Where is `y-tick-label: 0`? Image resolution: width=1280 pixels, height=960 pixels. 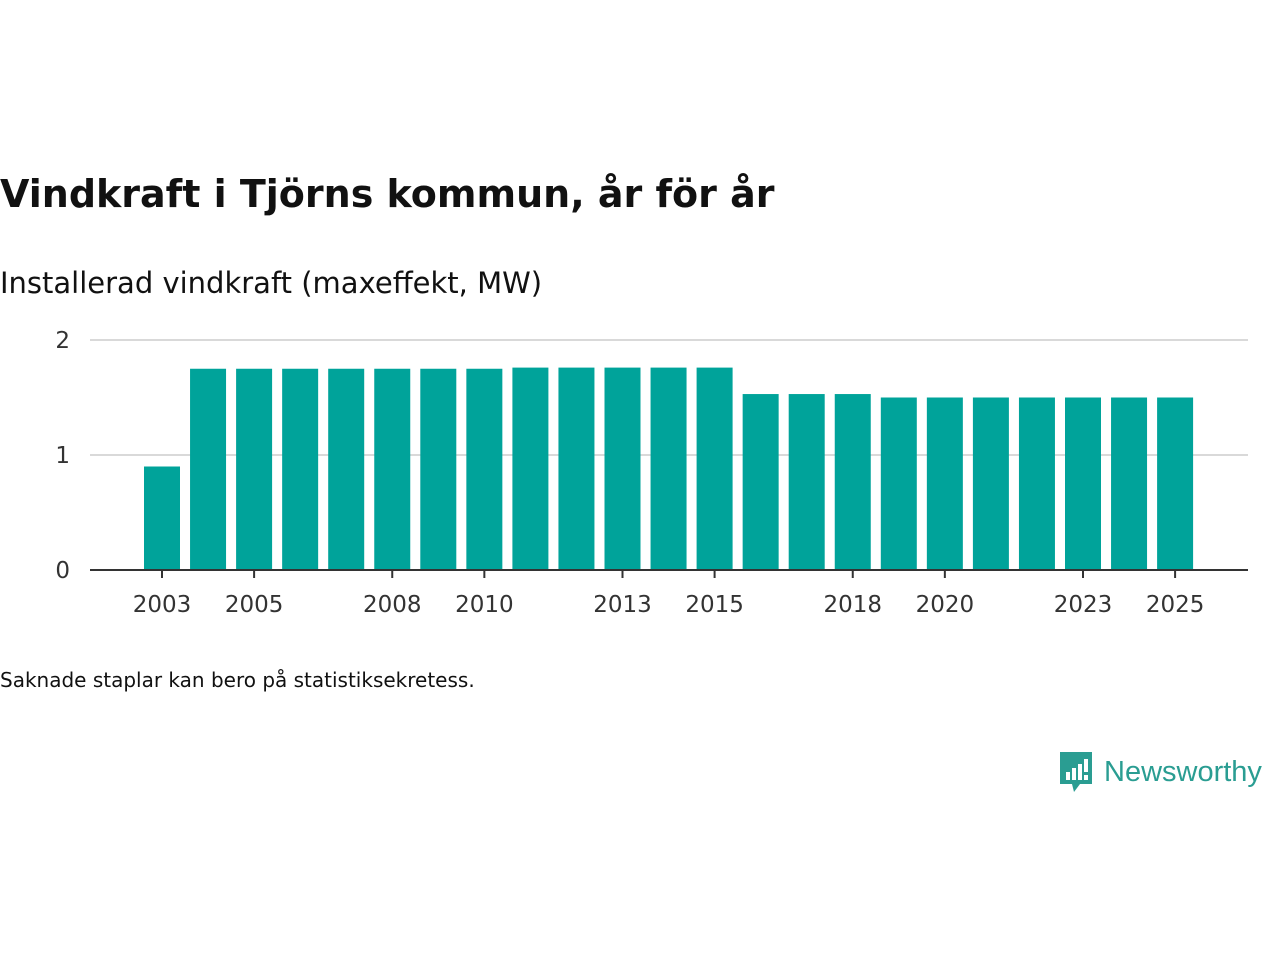
y-tick-label: 0 is located at coordinates (62, 571).